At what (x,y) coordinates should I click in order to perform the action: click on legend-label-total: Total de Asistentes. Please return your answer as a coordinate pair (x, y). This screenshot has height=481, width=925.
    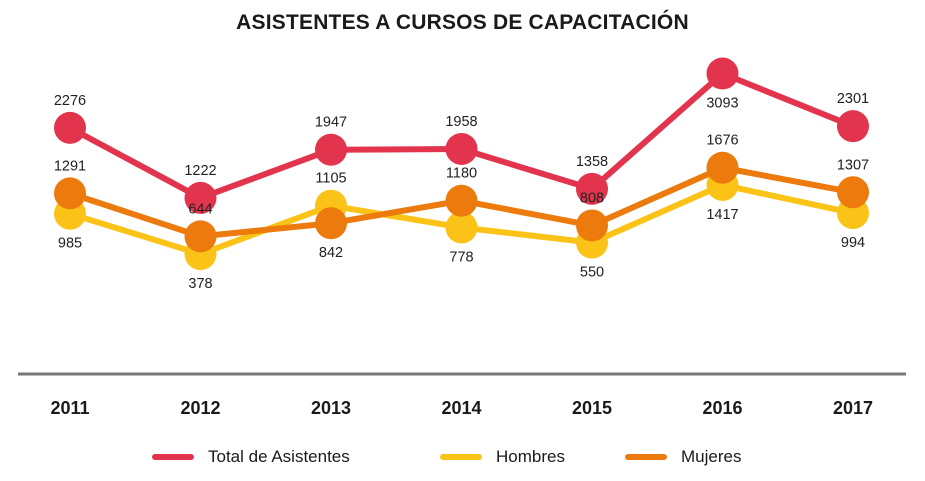
    Looking at the image, I should click on (279, 456).